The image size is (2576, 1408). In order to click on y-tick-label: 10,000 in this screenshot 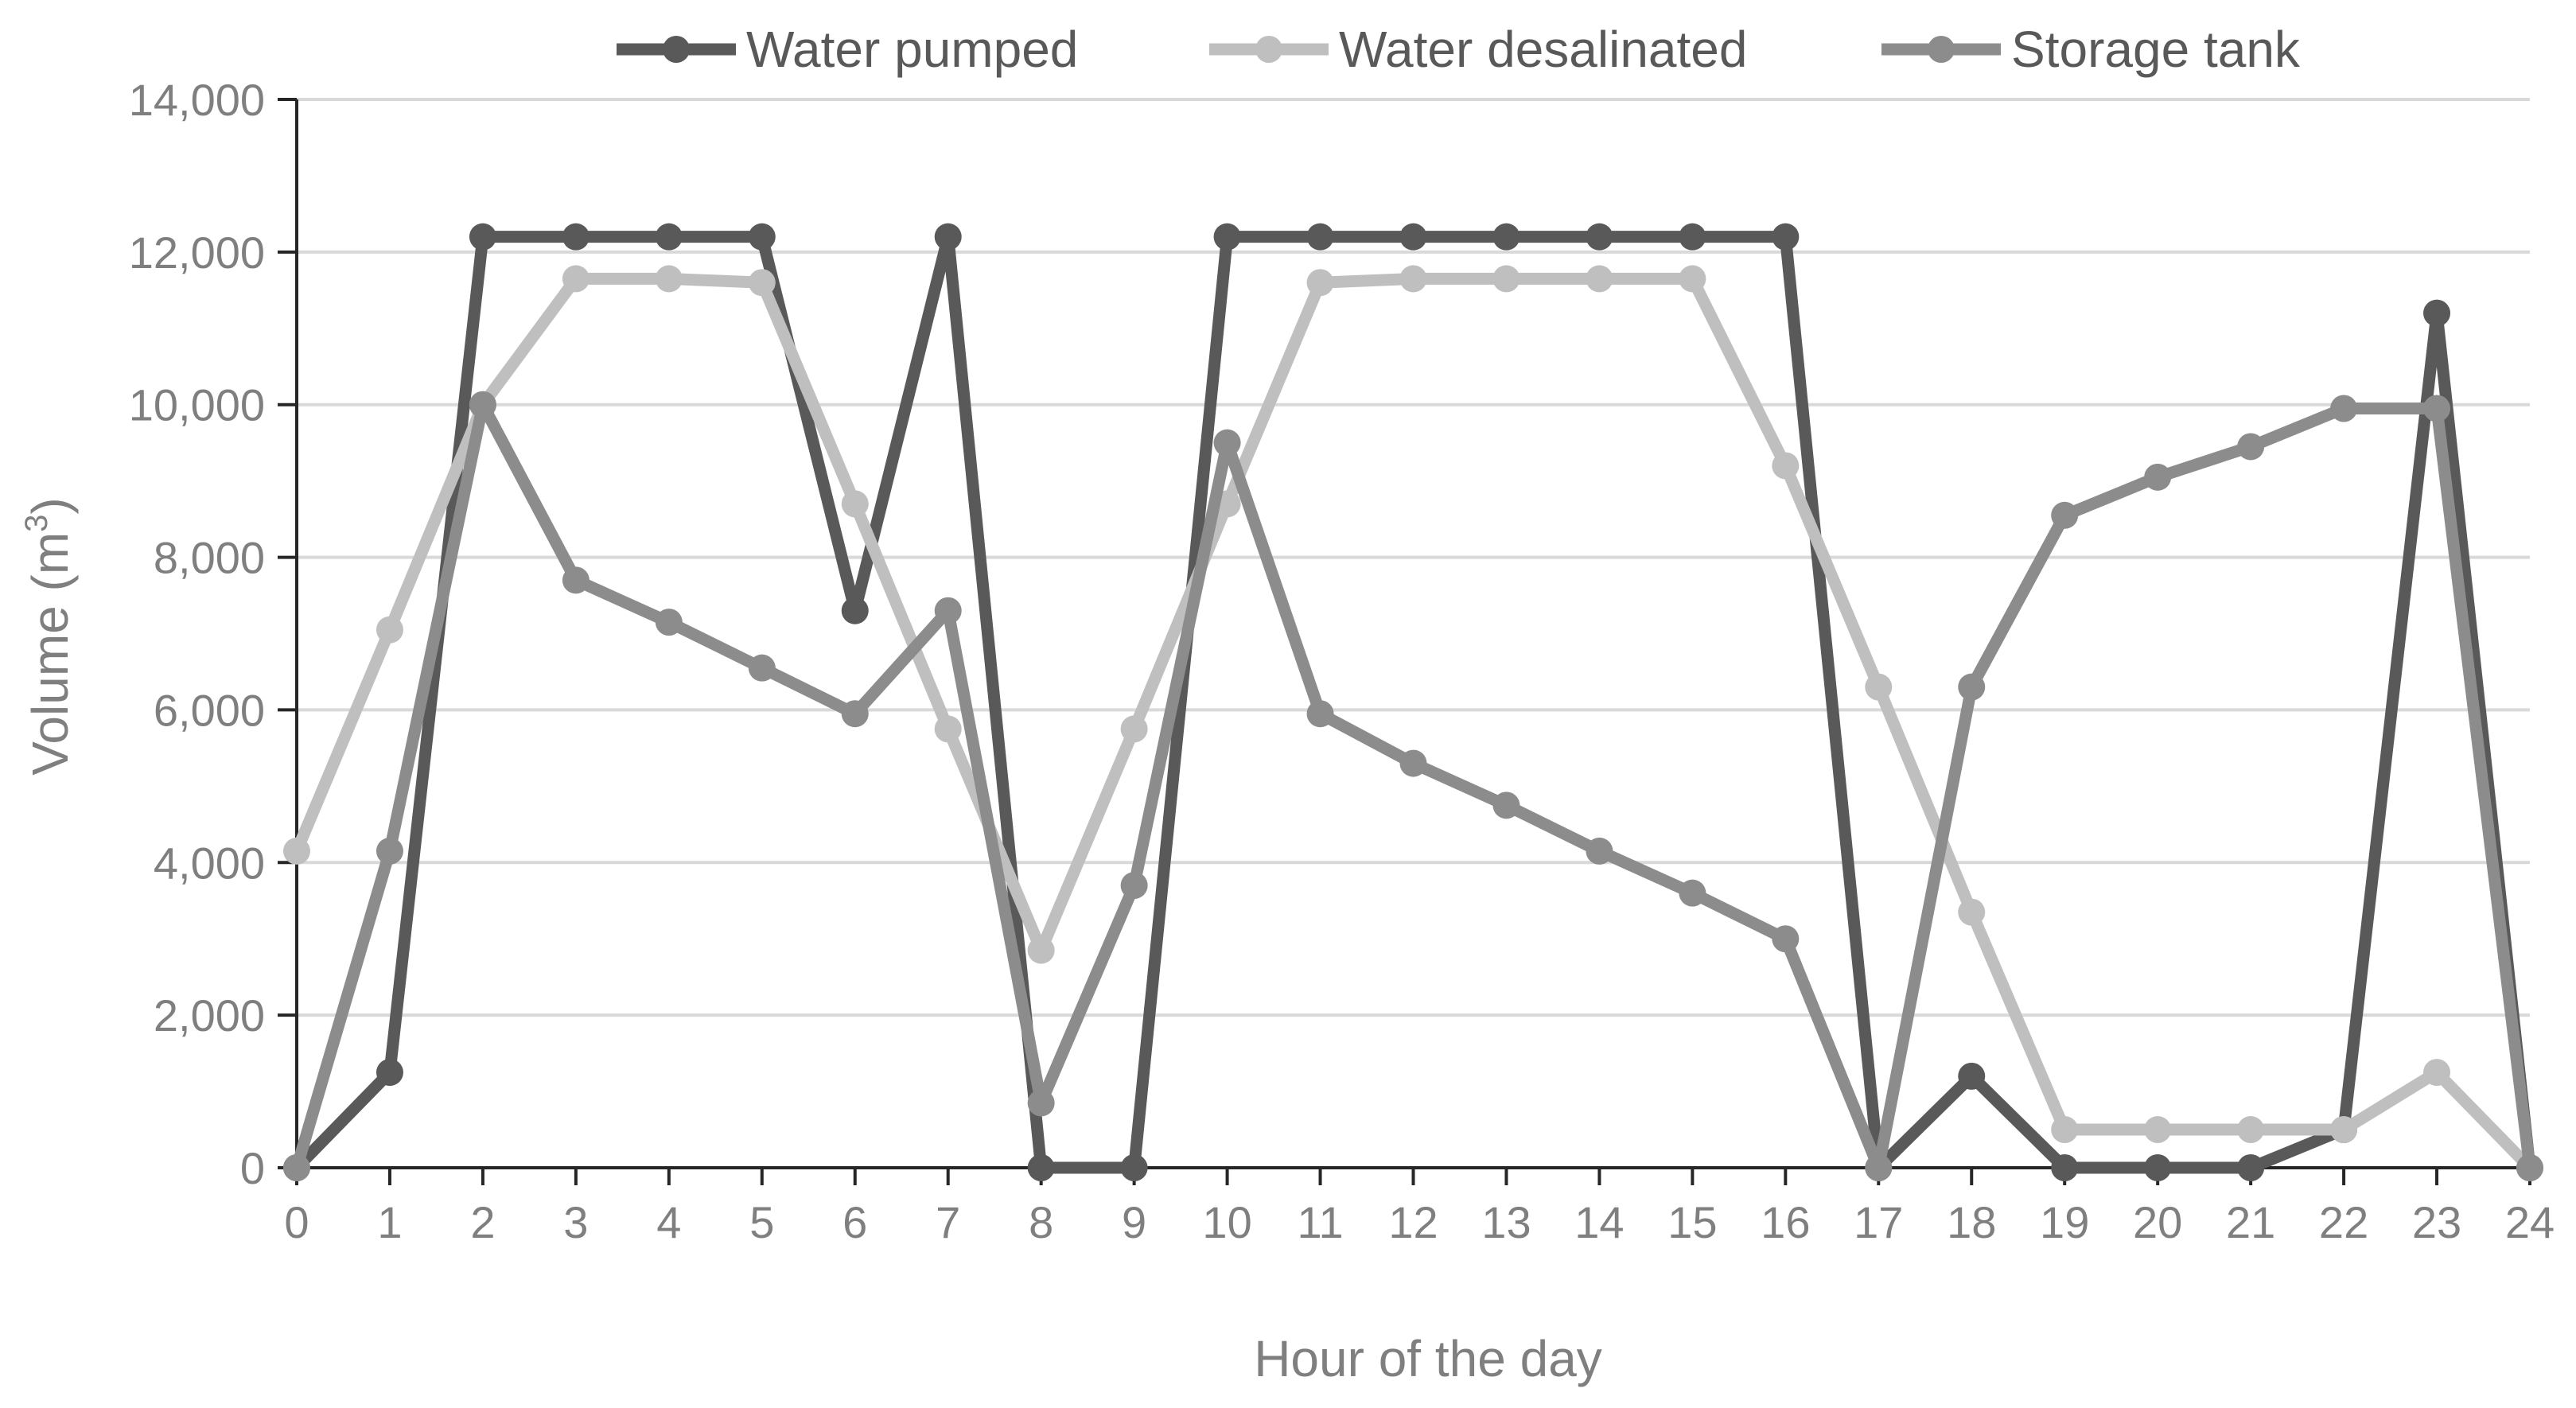, I will do `click(197, 405)`.